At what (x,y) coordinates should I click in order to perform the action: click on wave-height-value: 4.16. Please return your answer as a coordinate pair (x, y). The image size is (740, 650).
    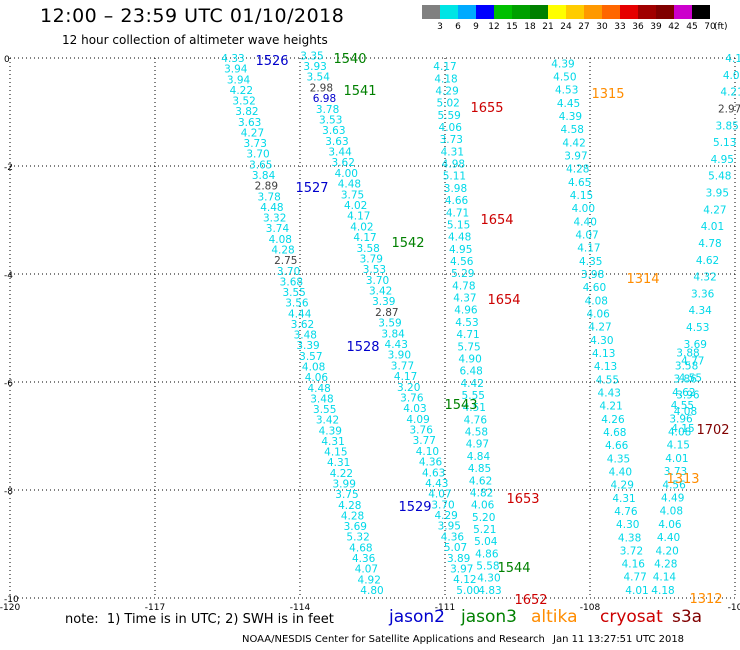
    Looking at the image, I should click on (634, 565).